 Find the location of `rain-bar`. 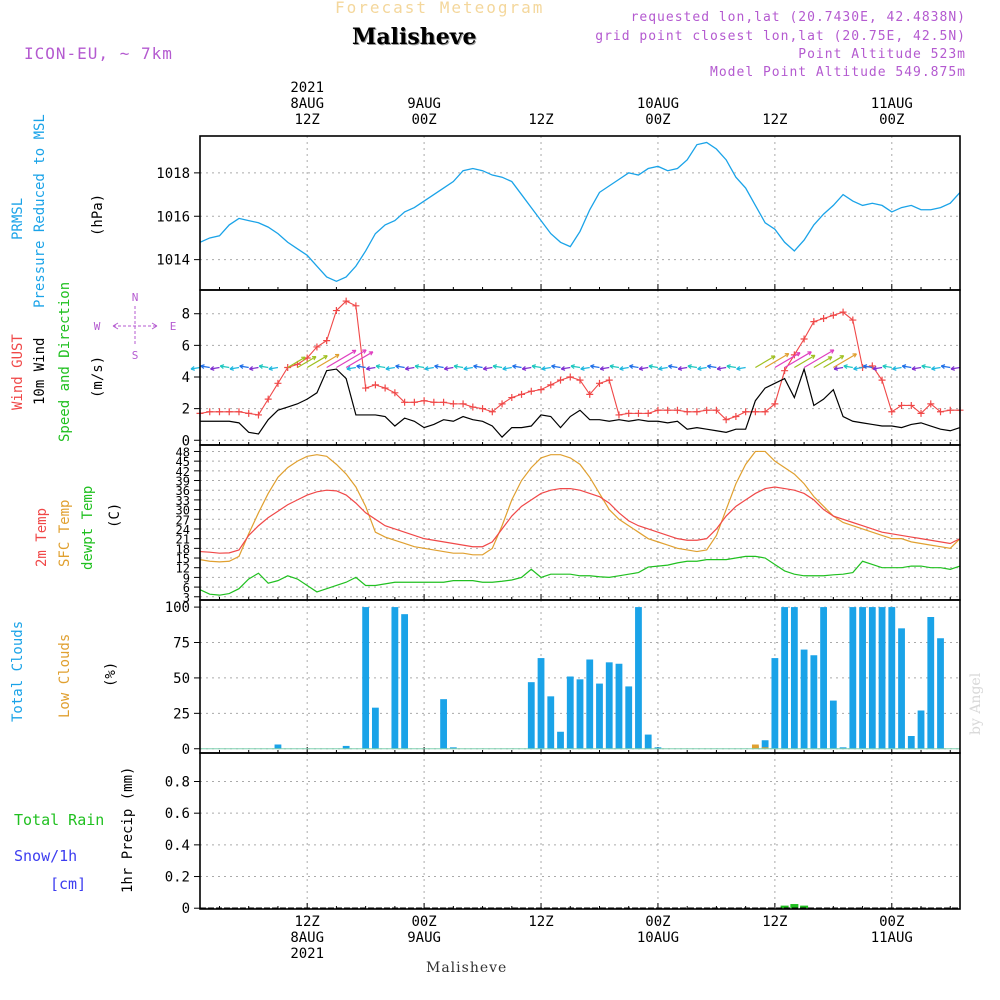

rain-bar is located at coordinates (794, 906).